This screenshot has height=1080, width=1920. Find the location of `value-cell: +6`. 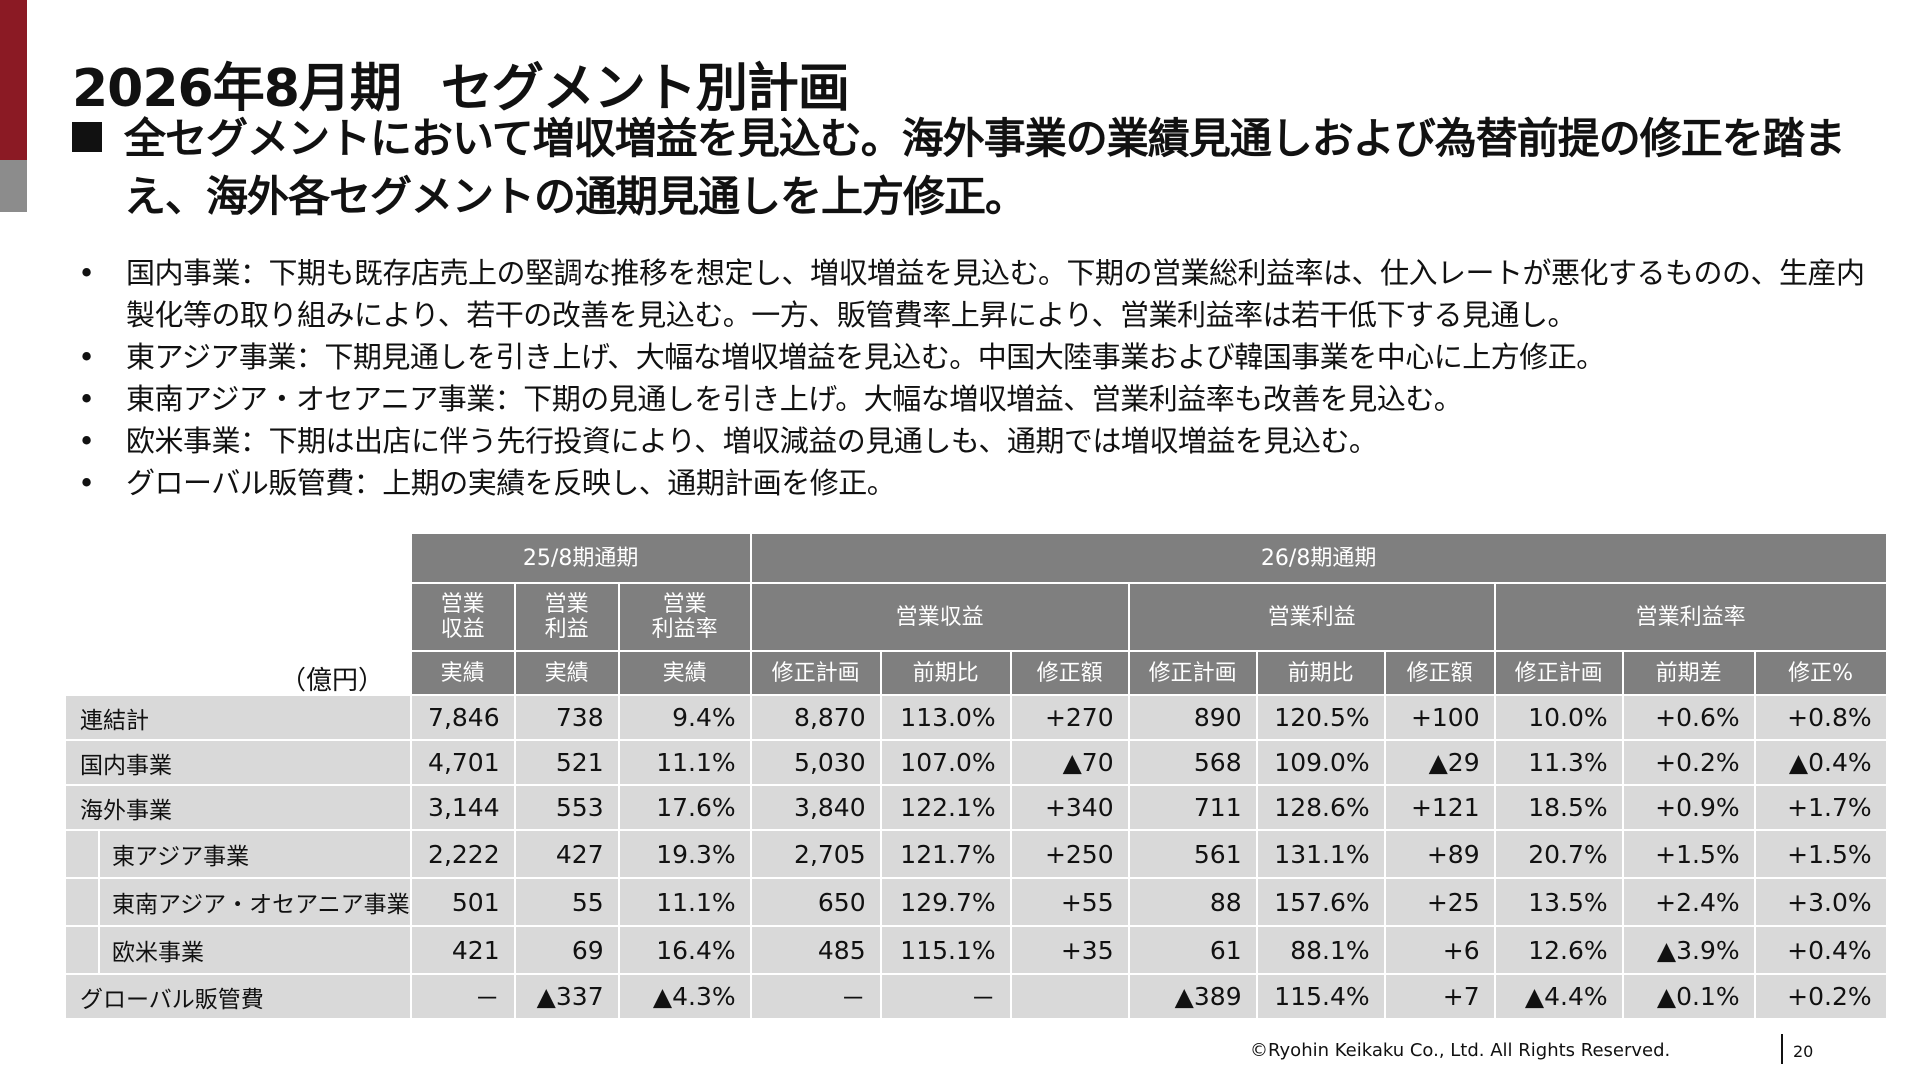

value-cell: +6 is located at coordinates (1439, 950).